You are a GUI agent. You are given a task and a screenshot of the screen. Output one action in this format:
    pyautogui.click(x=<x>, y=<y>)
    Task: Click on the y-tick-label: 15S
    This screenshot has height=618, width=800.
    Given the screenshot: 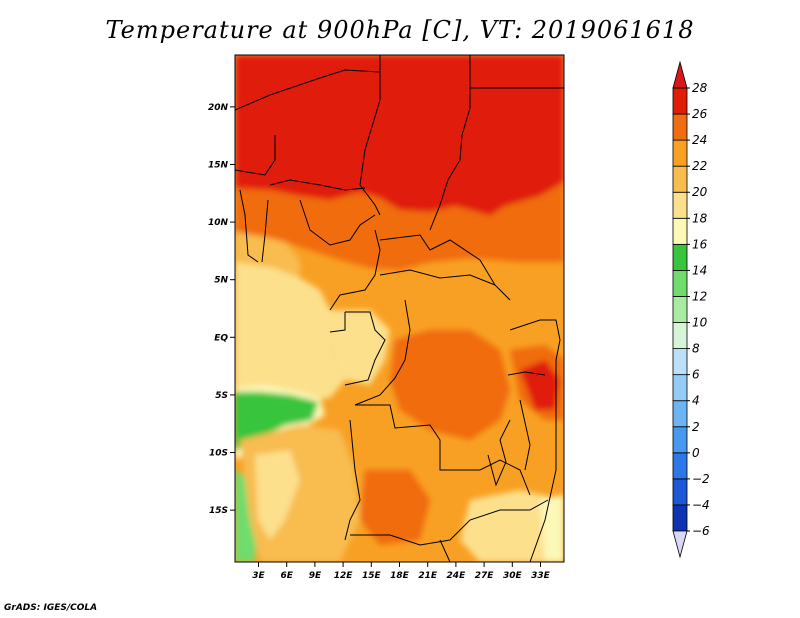 What is the action you would take?
    pyautogui.click(x=218, y=511)
    